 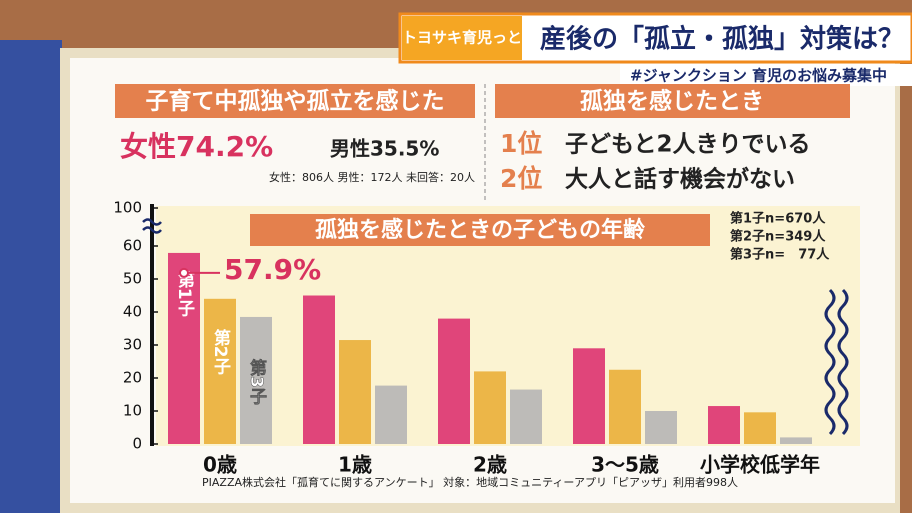 I want to click on logo-bg, so click(x=462, y=38).